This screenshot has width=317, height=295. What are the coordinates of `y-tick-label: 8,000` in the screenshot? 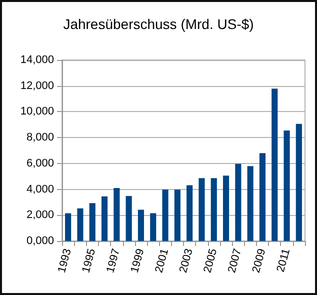 It's located at (40, 138).